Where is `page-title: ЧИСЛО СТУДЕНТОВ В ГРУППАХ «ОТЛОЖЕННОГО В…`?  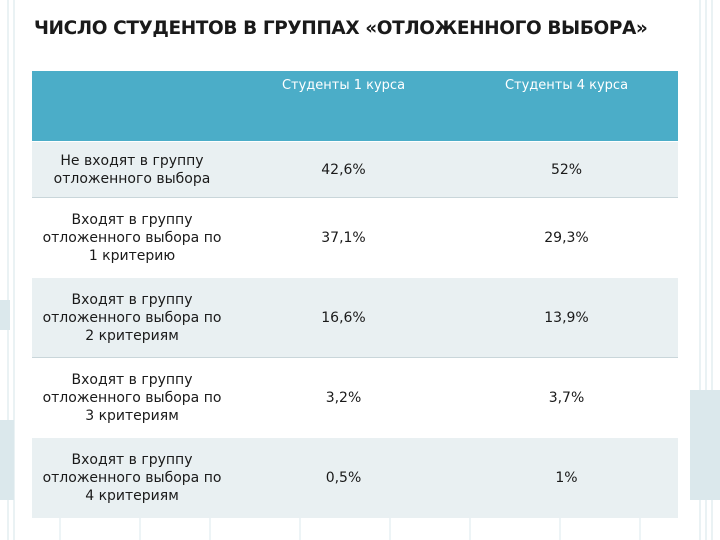
page-title: ЧИСЛО СТУДЕНТОВ В ГРУППАХ «ОТЛОЖЕННОГО В… is located at coordinates (341, 28).